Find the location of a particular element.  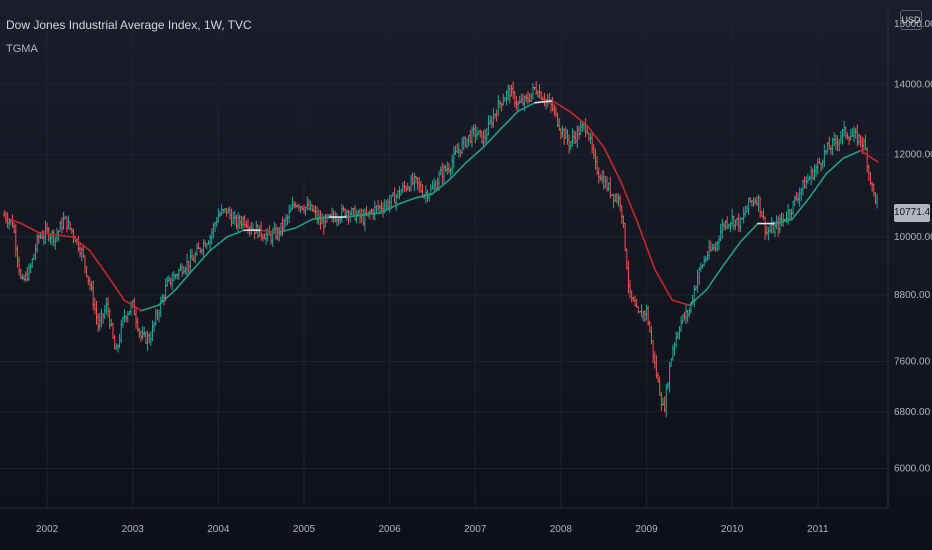

x-tick-label: 2006 is located at coordinates (389, 529).